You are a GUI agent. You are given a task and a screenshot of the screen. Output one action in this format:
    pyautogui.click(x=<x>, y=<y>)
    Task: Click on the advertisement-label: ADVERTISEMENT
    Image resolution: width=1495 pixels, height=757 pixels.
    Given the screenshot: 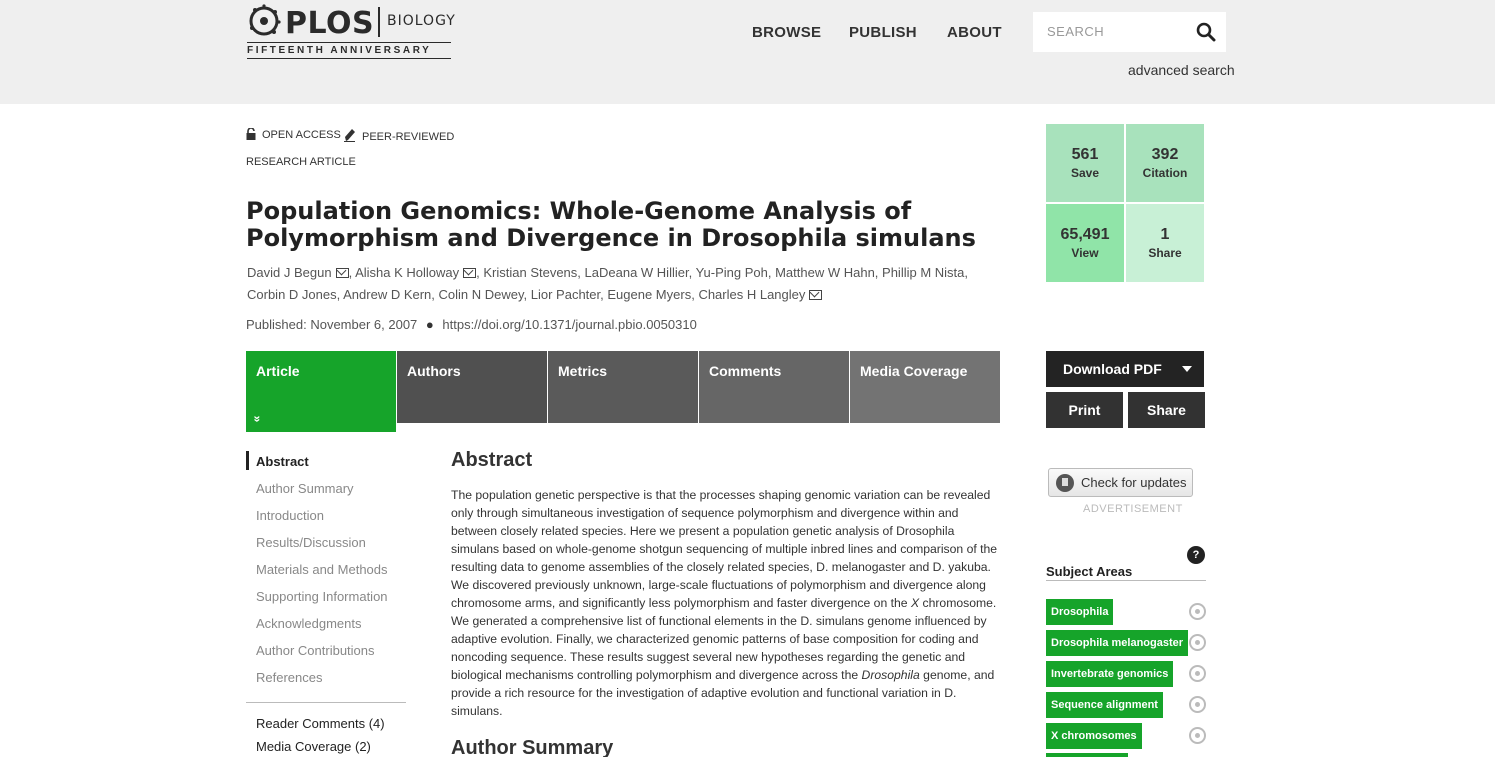 What is the action you would take?
    pyautogui.click(x=1133, y=509)
    